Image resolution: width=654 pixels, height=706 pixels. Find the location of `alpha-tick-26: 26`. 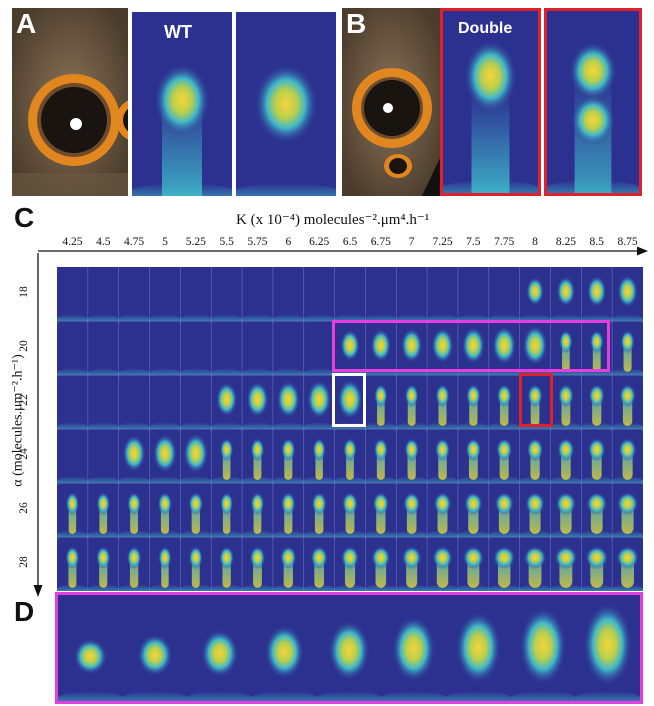

alpha-tick-26: 26 is located at coordinates (23, 508).